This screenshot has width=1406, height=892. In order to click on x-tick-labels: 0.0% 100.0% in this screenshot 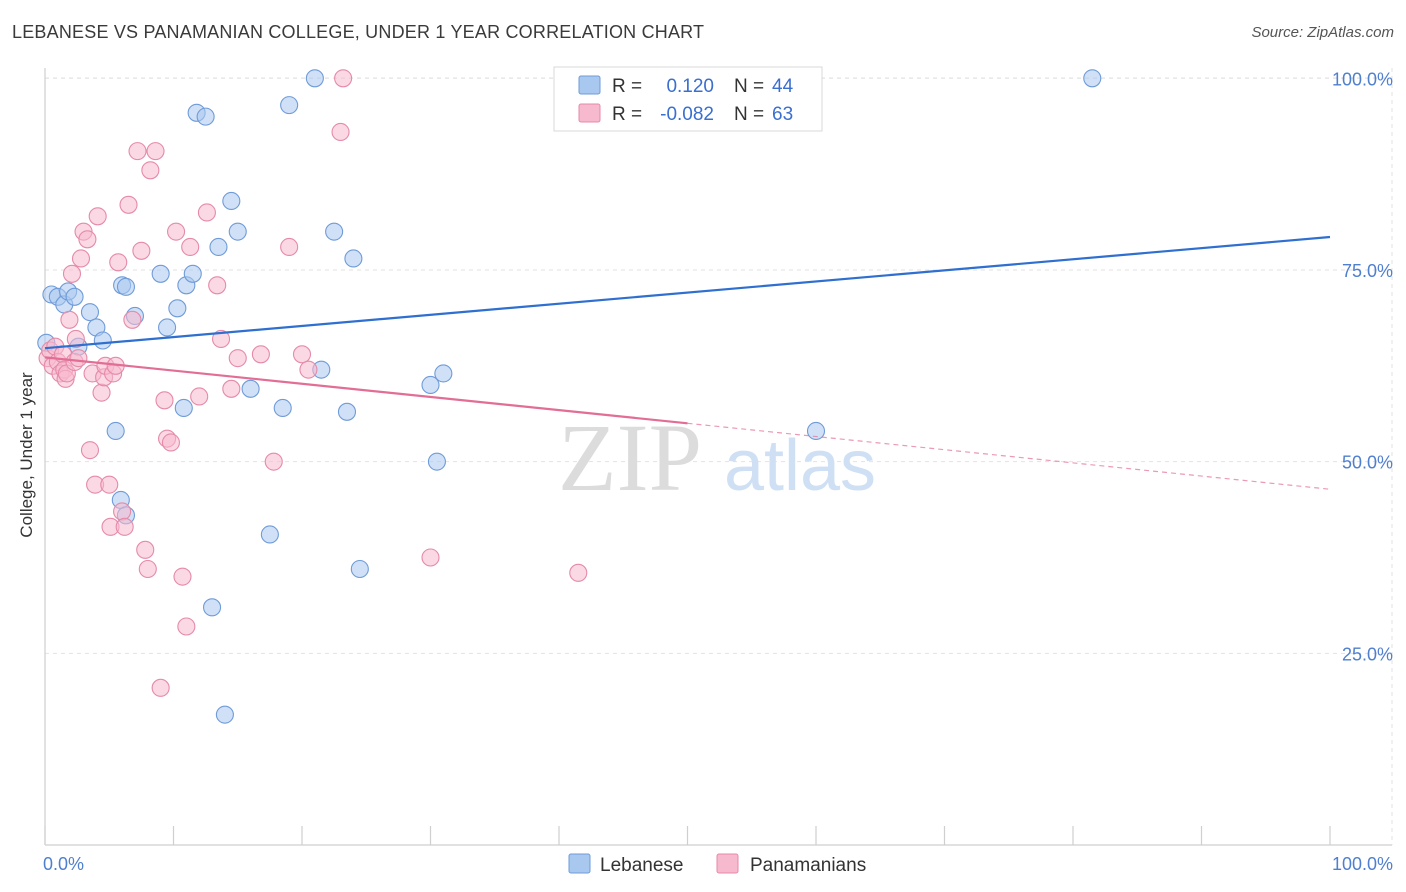, I will do `click(718, 864)`.